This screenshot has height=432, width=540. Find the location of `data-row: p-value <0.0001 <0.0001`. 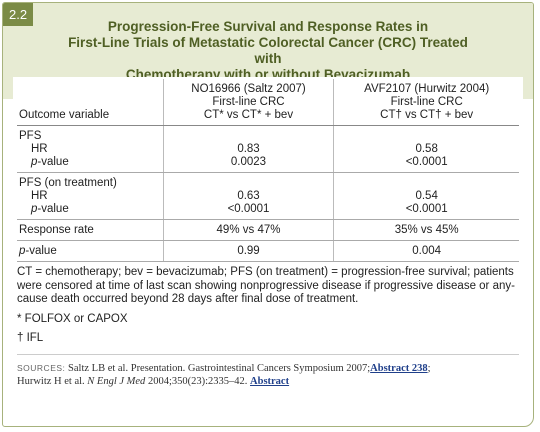

data-row: p-value <0.0001 <0.0001 is located at coordinates (268, 211).